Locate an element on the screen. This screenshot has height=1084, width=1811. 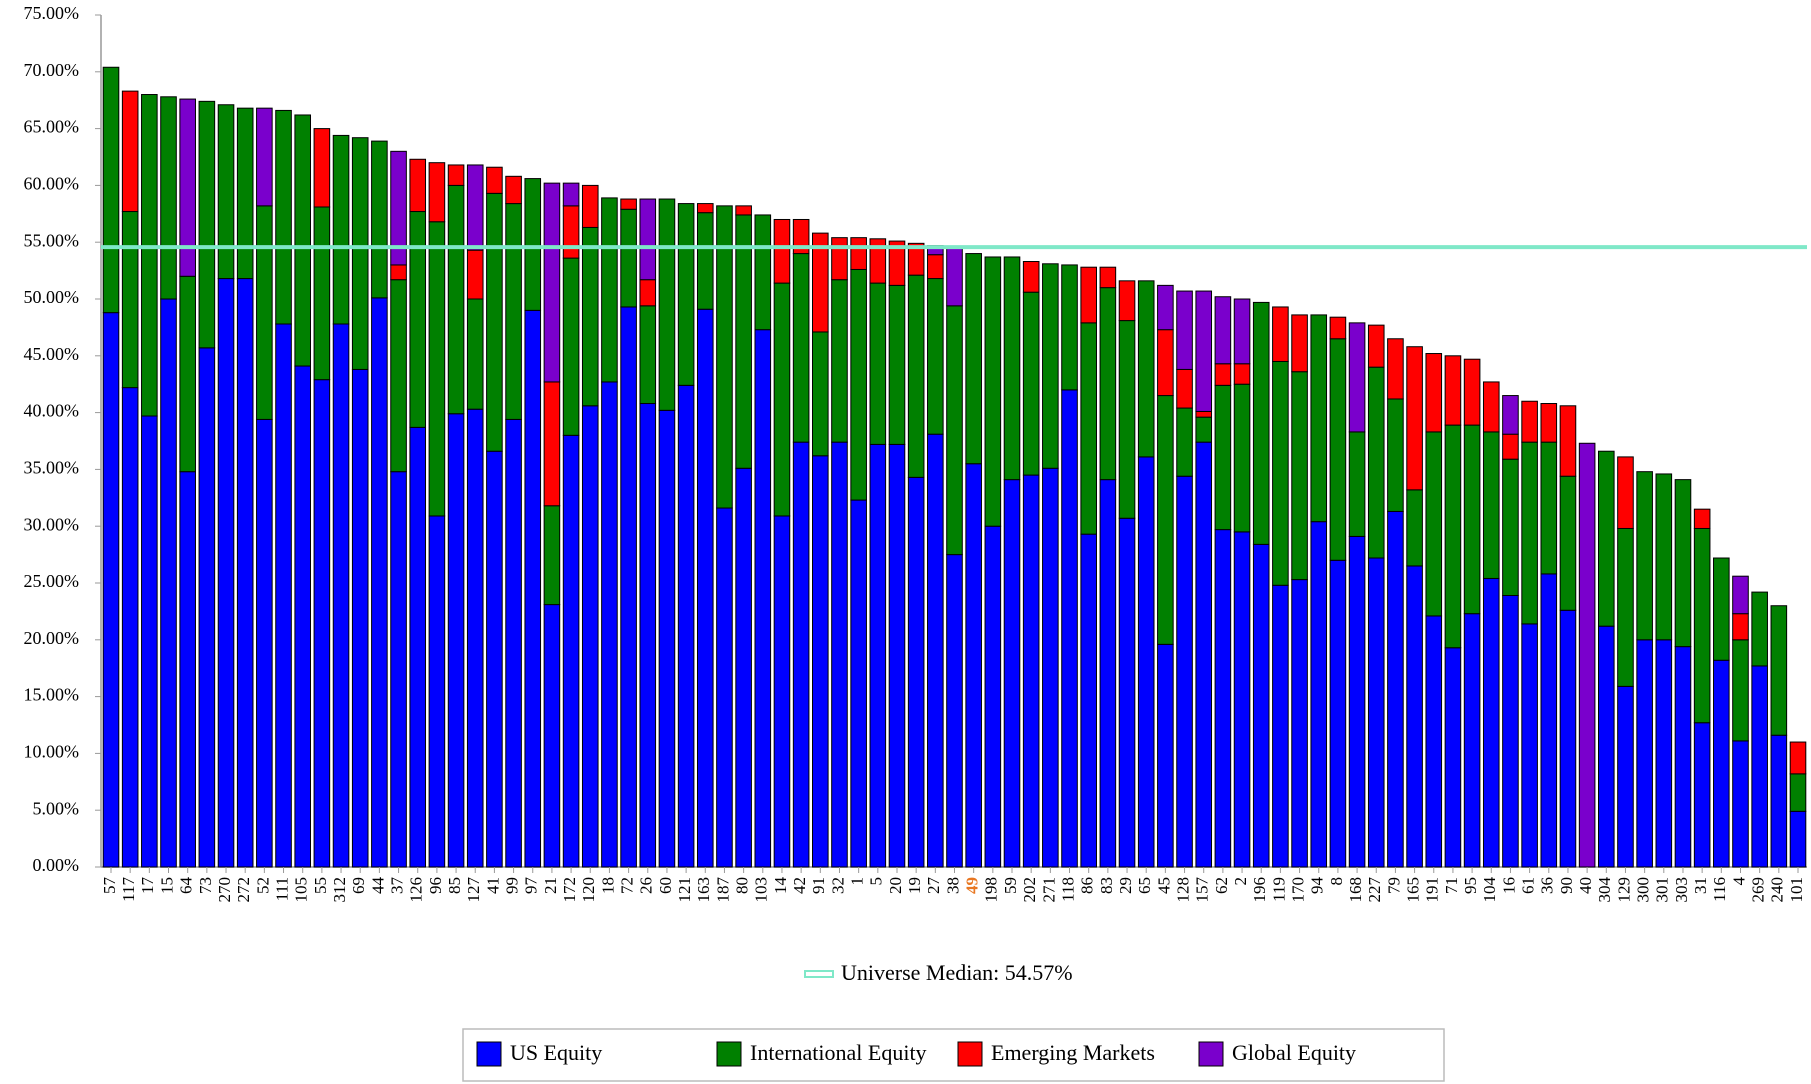
x-tick-label: 172 is located at coordinates (569, 890).